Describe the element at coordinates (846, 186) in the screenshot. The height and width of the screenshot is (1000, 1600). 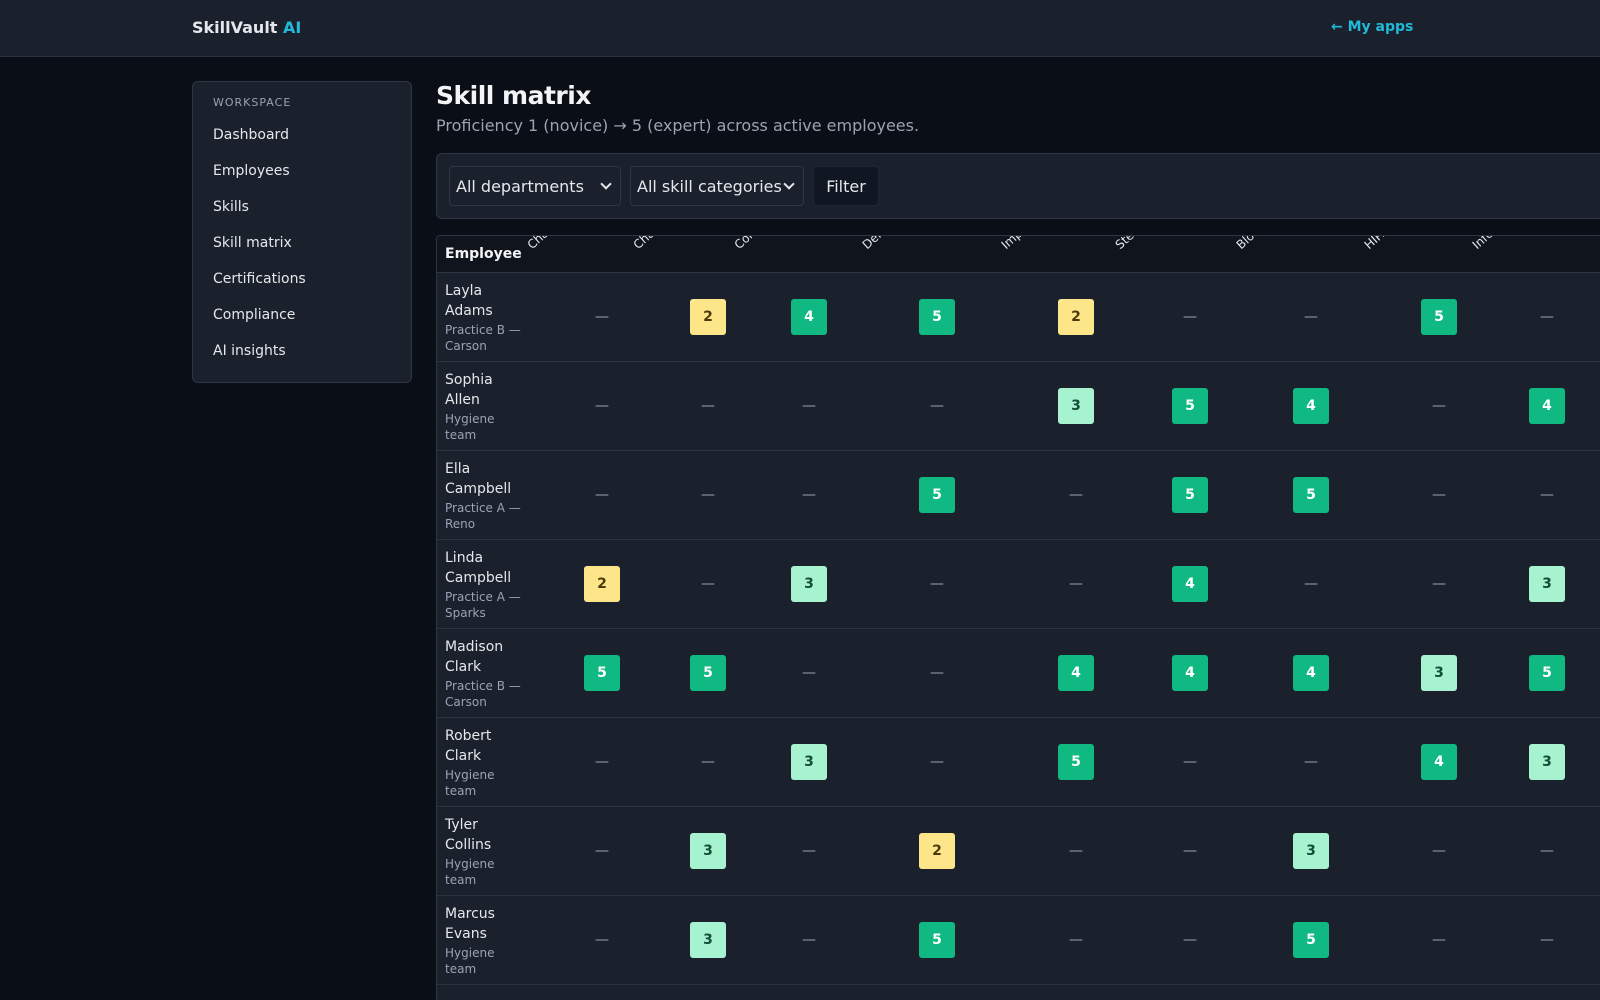
I see `filter-button: Filter` at that location.